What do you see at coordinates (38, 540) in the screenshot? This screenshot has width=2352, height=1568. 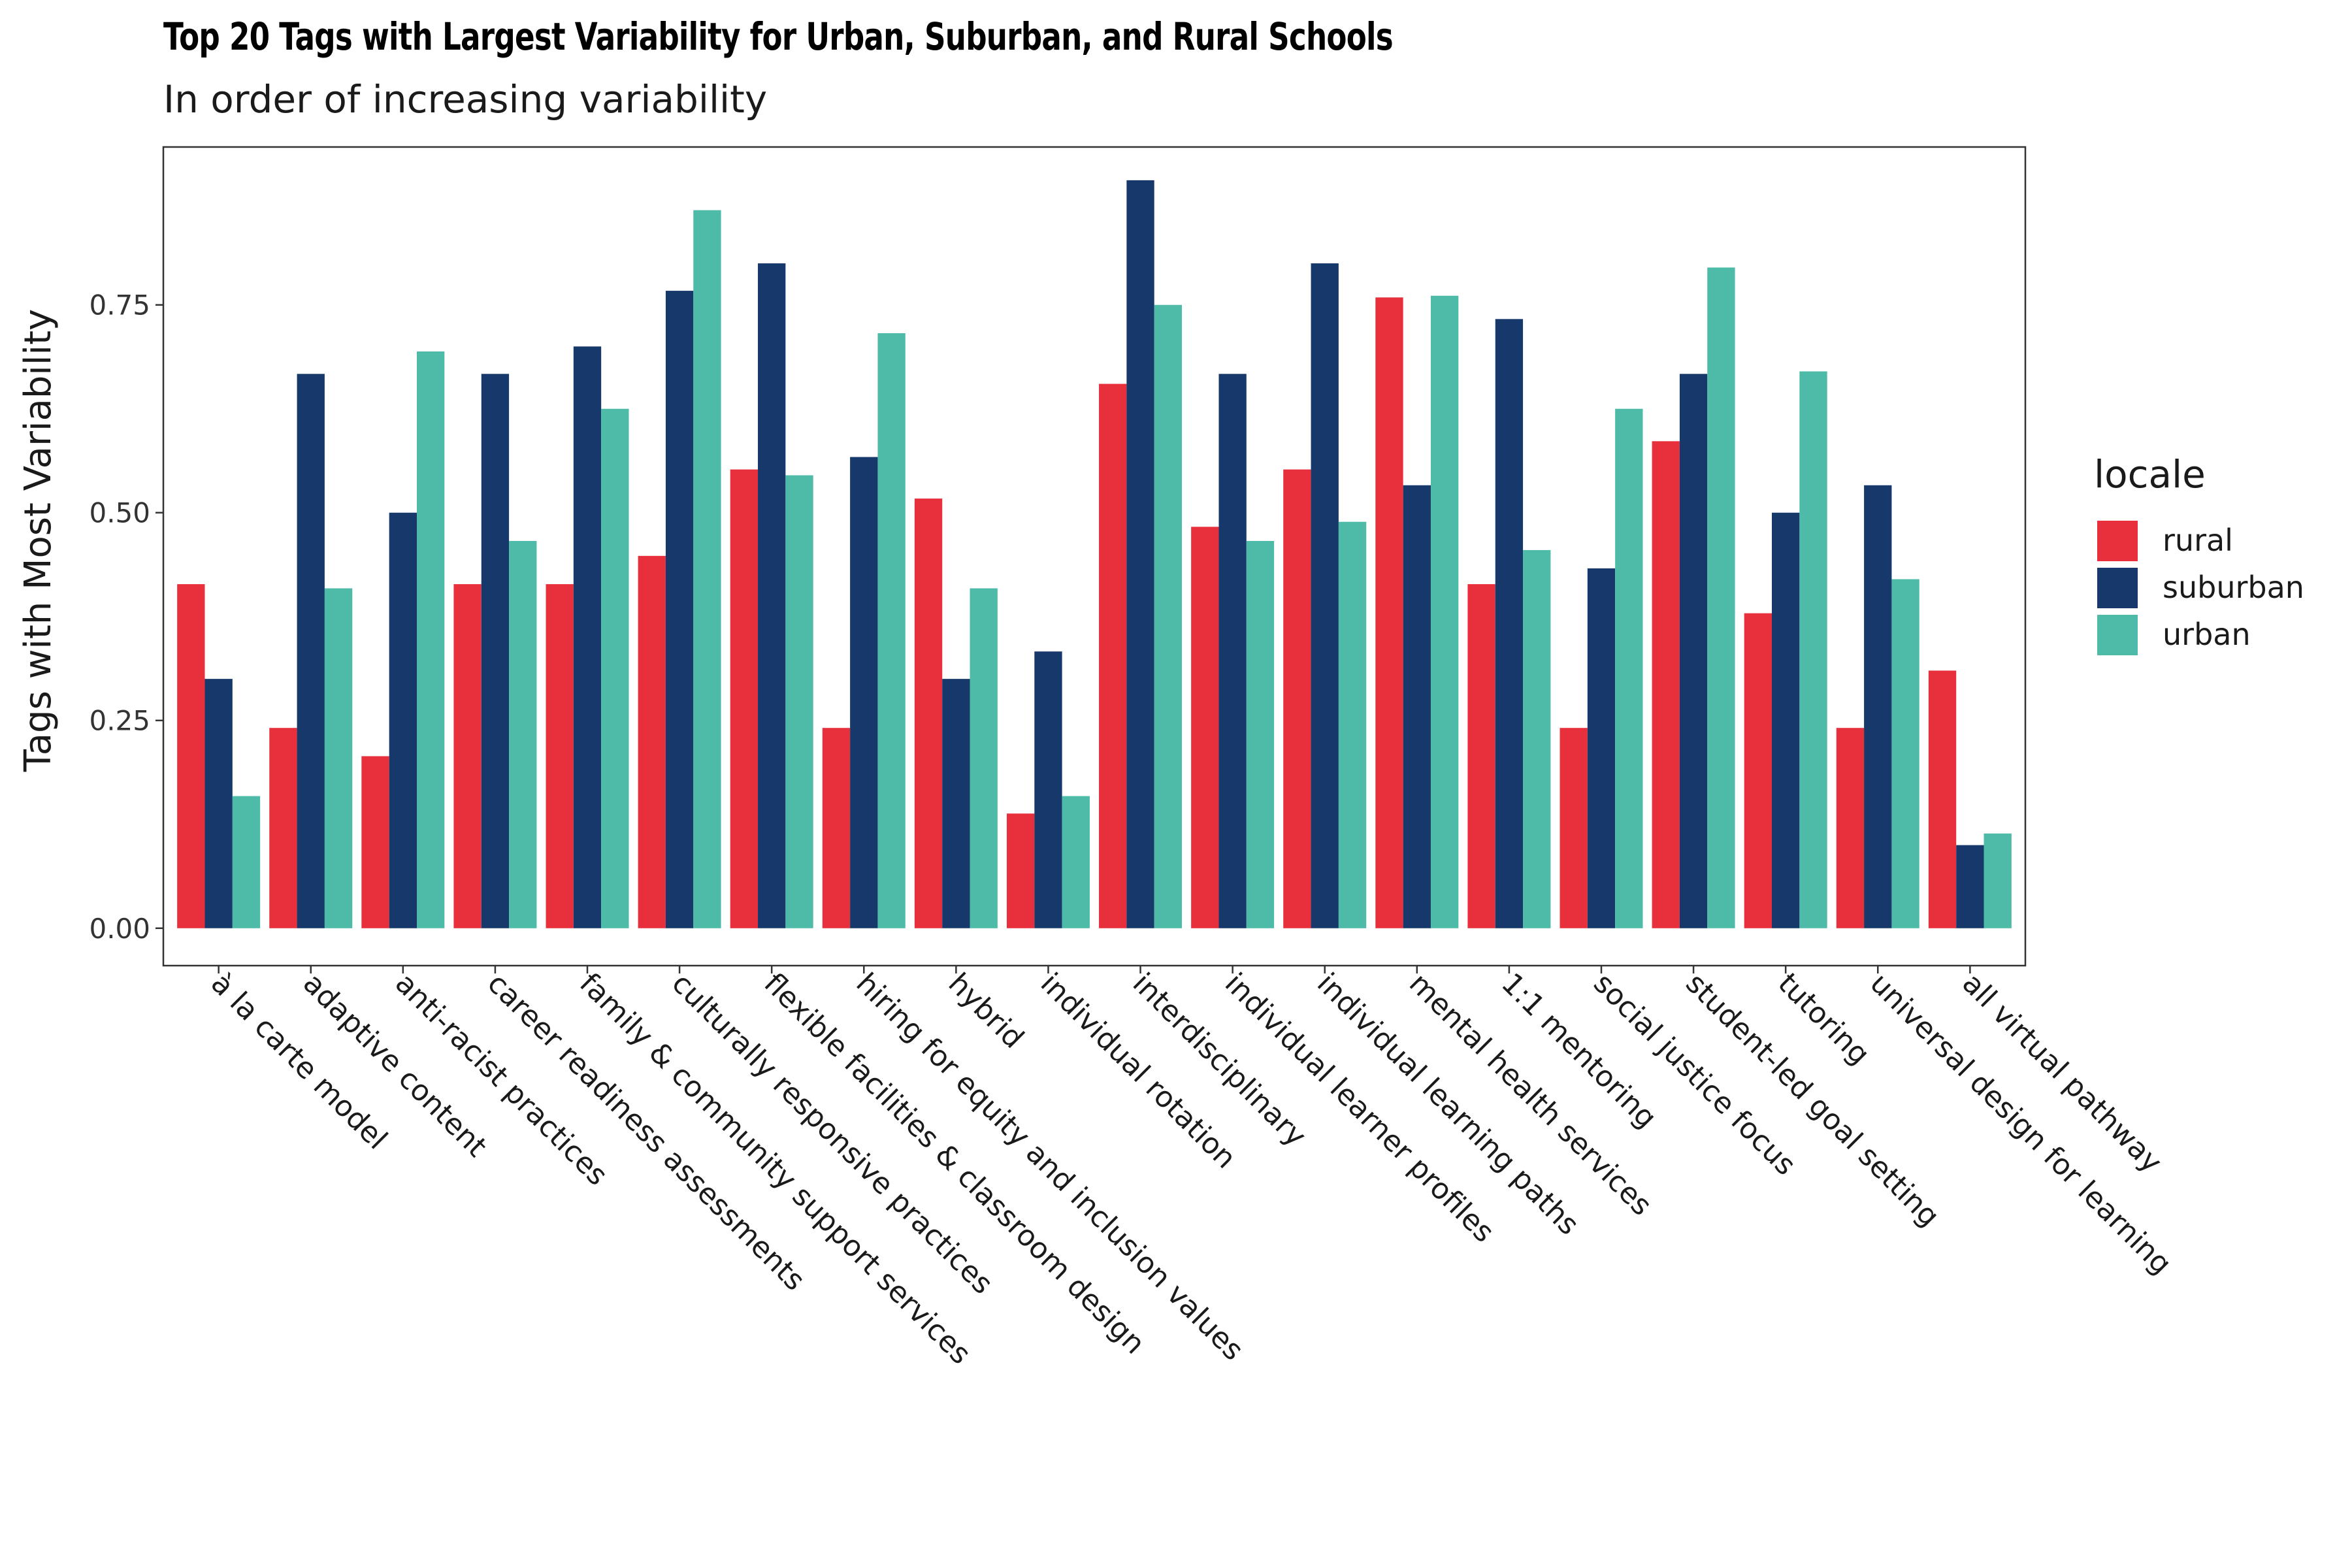 I see `y-axis-title: Tags with Most Variability` at bounding box center [38, 540].